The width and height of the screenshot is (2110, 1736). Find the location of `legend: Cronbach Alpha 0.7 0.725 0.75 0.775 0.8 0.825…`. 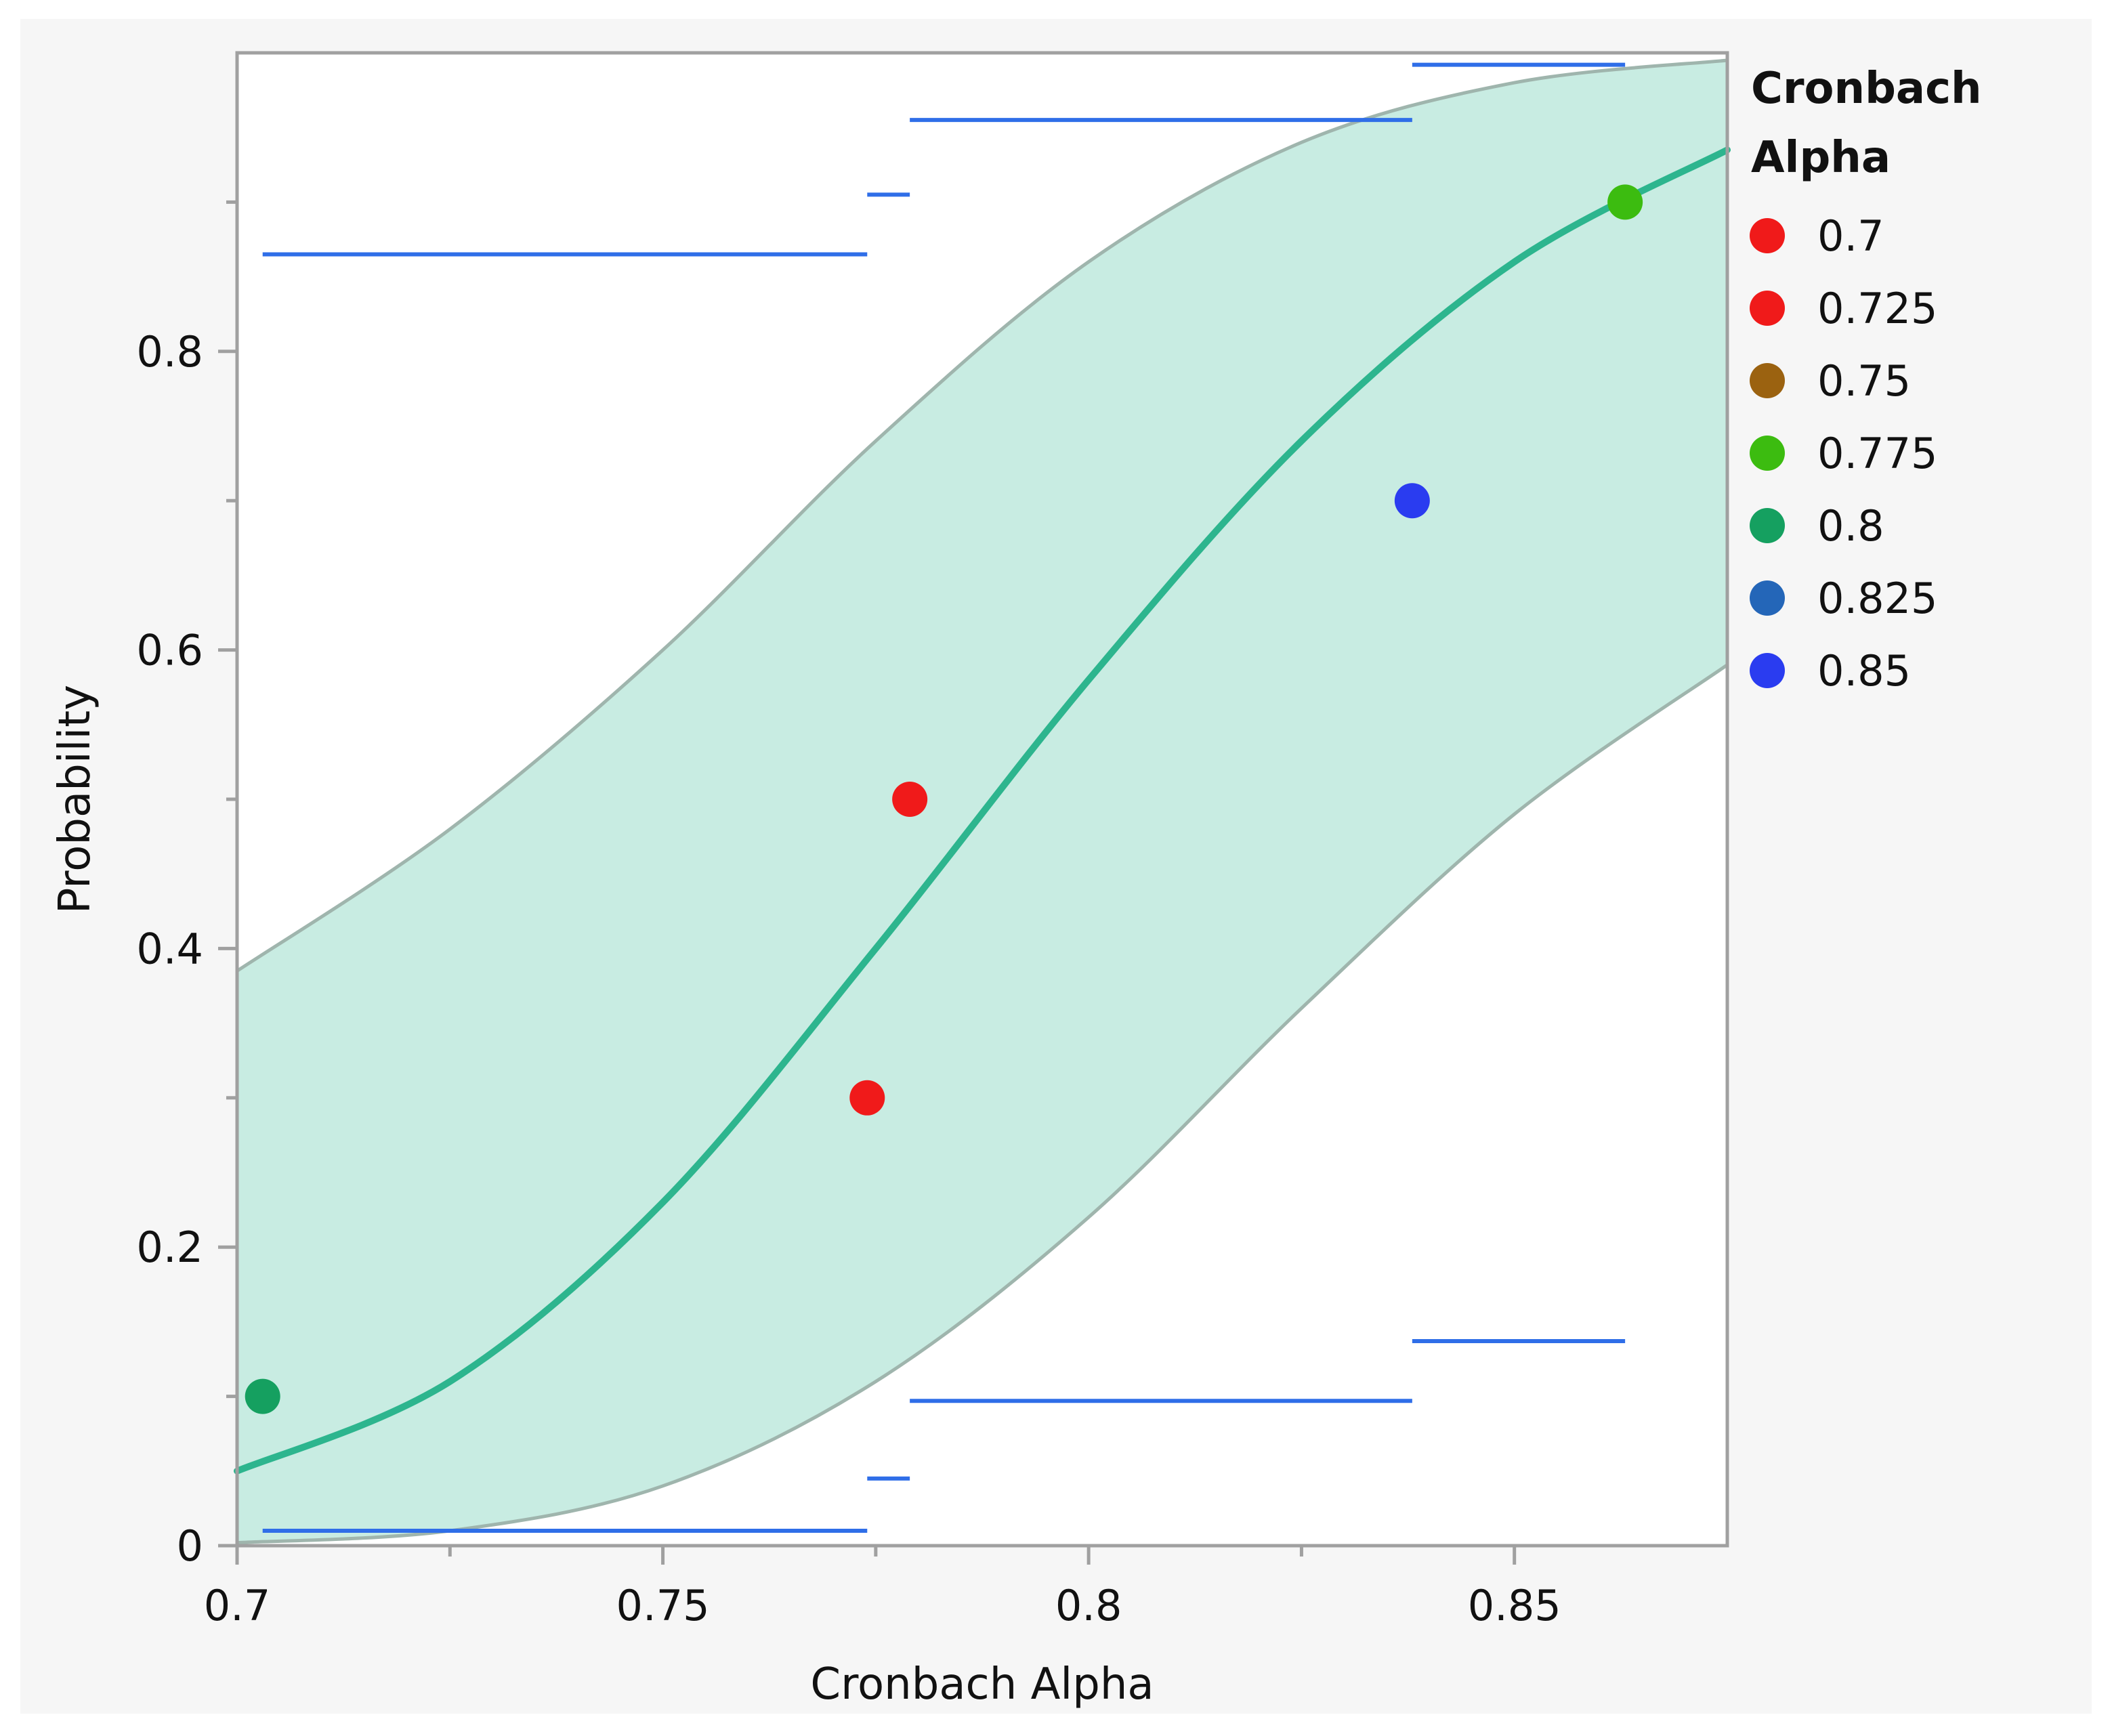

legend: Cronbach Alpha 0.7 0.725 0.75 0.775 0.8 0.825… is located at coordinates (1866, 380).